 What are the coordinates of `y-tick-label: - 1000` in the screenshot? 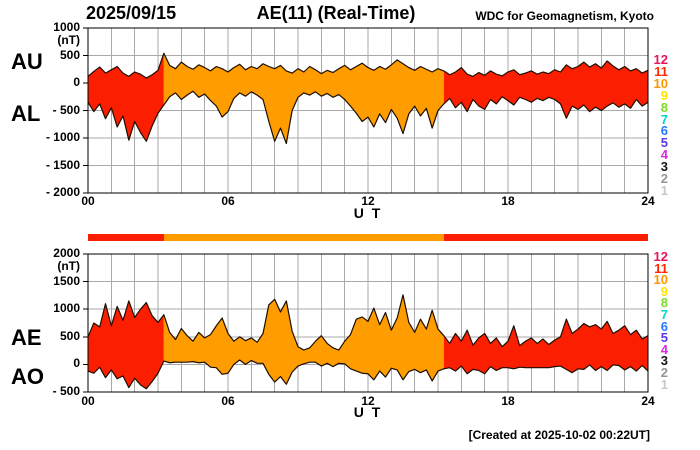 It's located at (62, 137).